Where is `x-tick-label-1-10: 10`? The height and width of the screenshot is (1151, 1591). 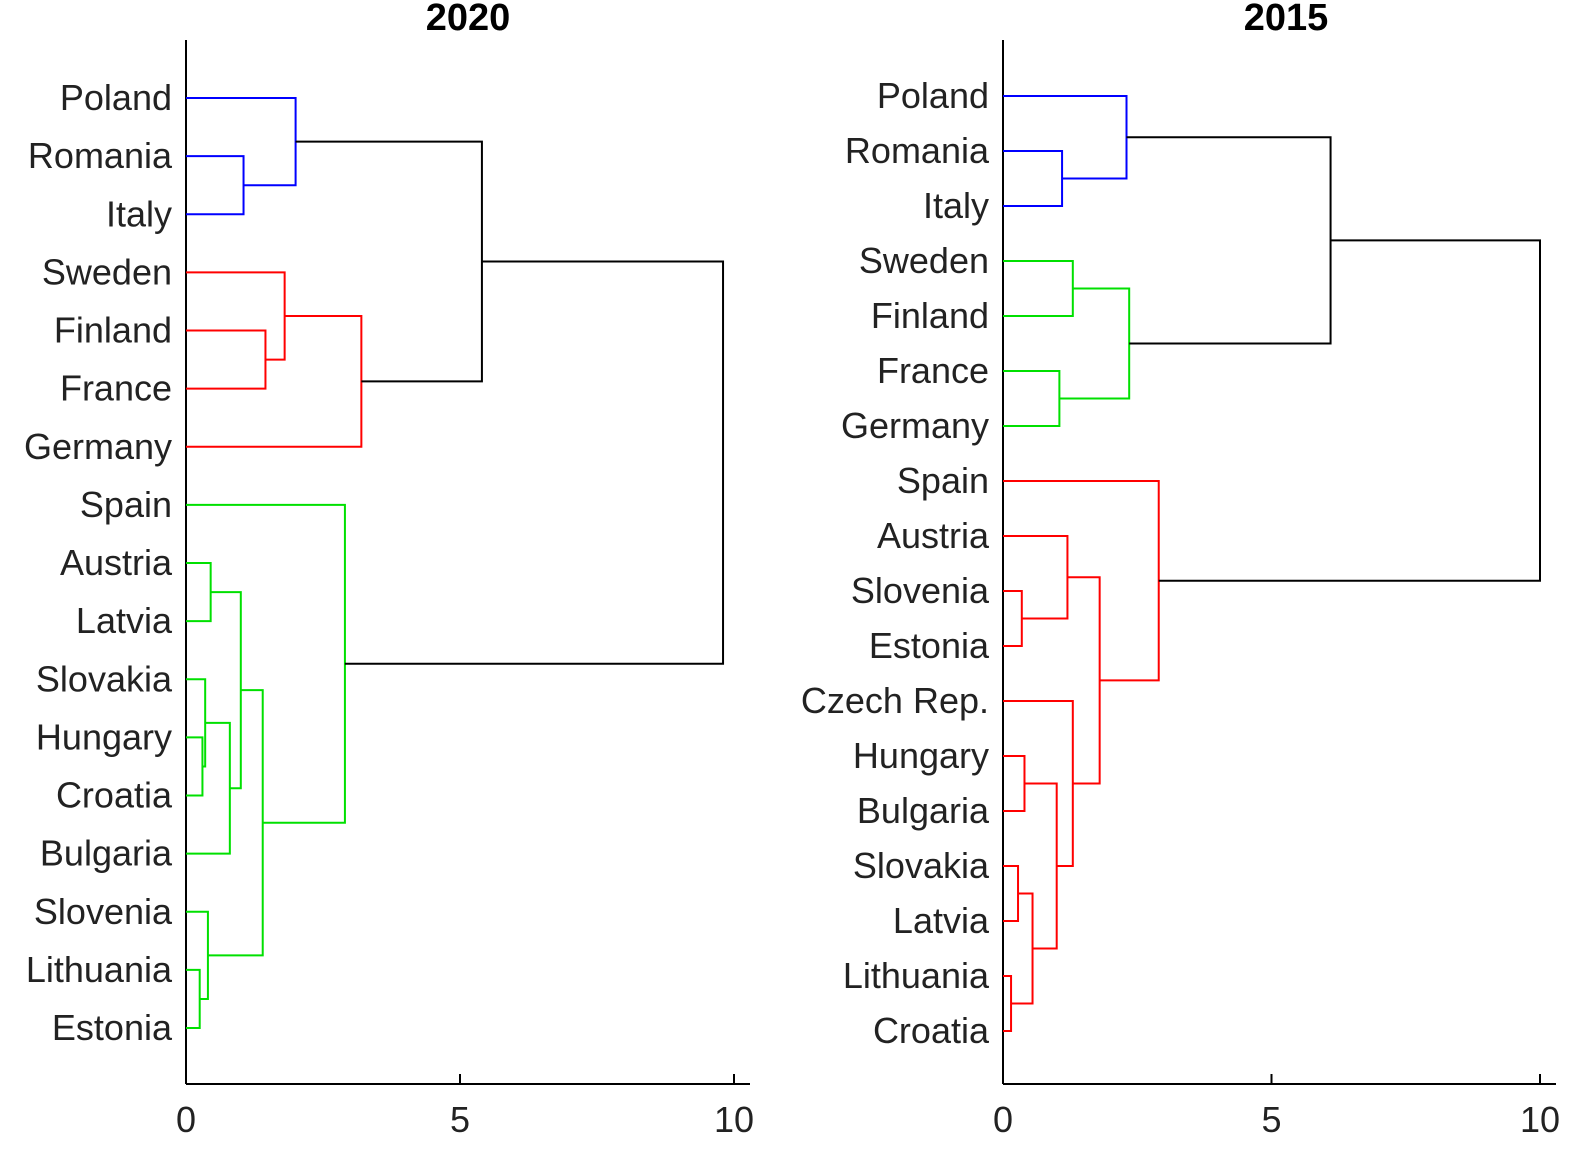
x-tick-label-1-10: 10 is located at coordinates (1540, 1119).